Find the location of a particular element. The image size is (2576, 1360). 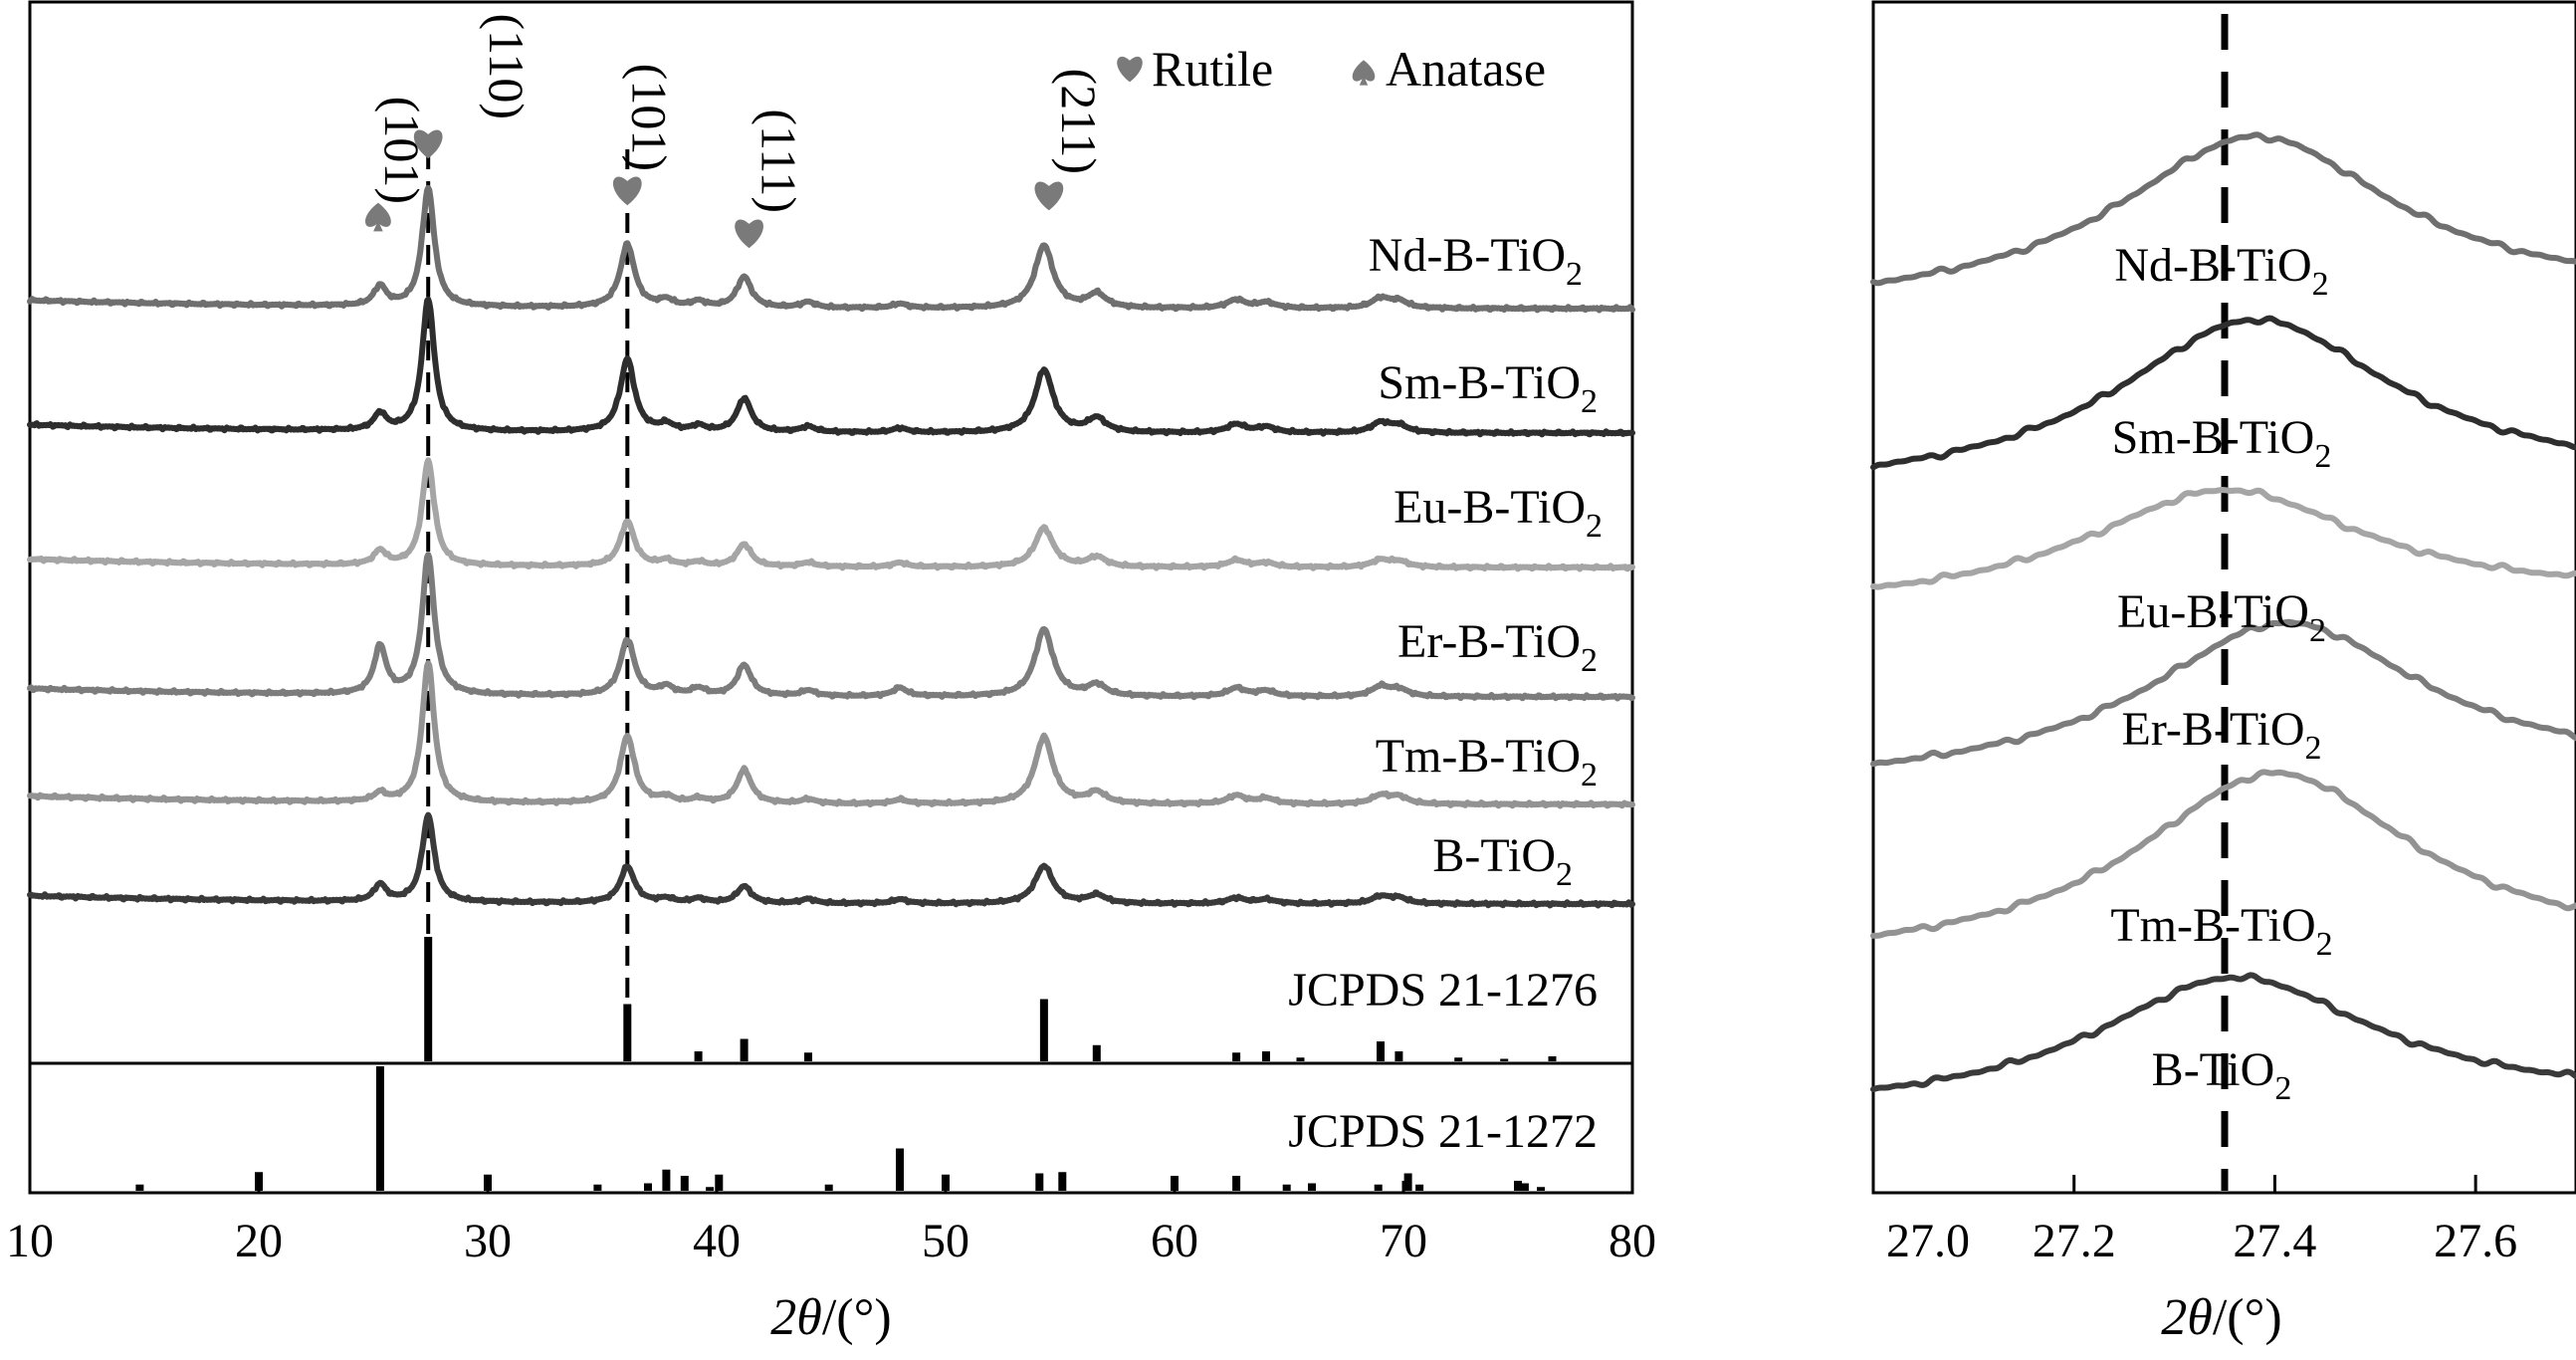

left-series-label-2: Eu-B-TiO2 is located at coordinates (1498, 513).